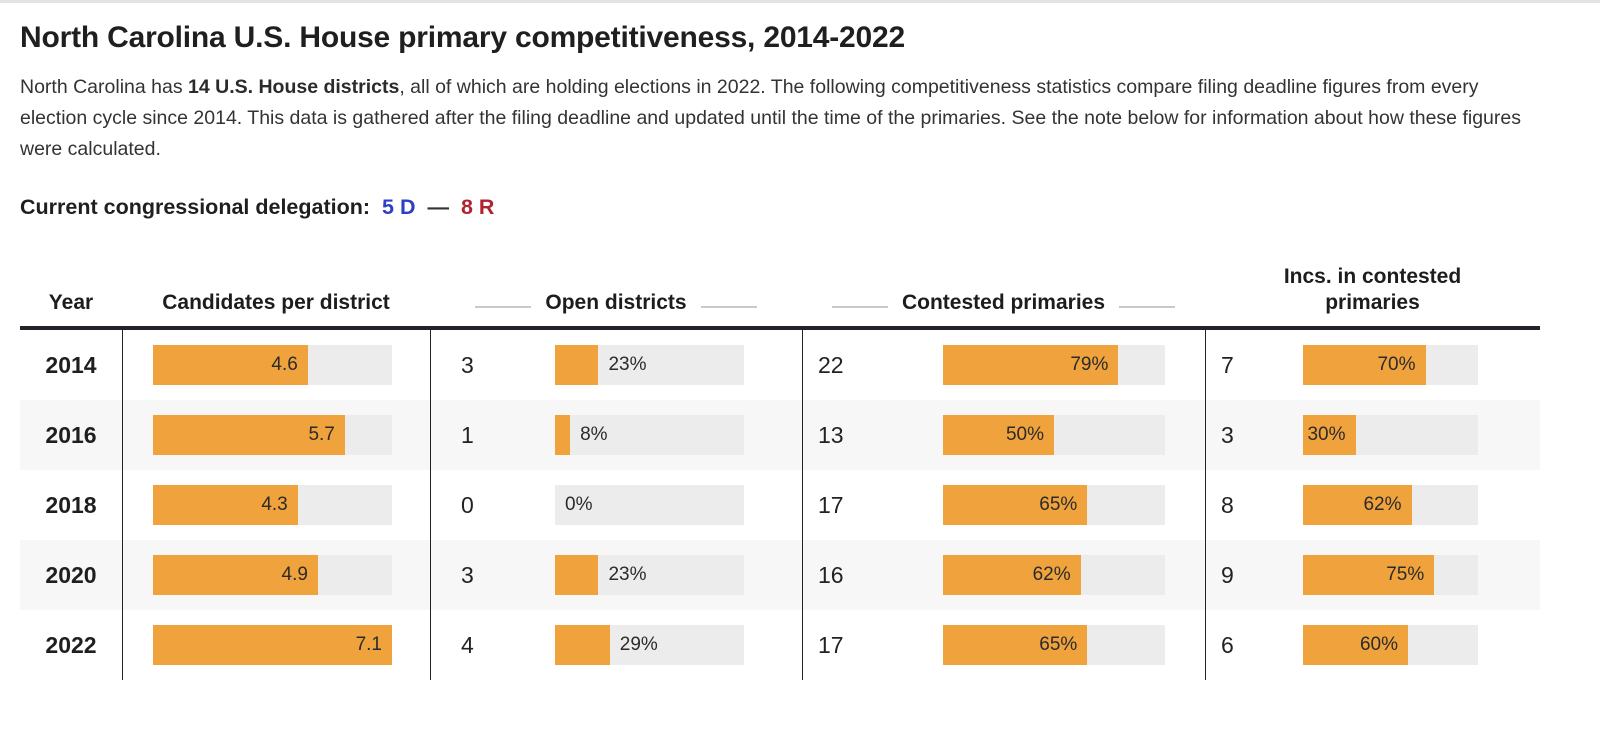  Describe the element at coordinates (272, 575) in the screenshot. I see `bar-track: 4.9` at that location.